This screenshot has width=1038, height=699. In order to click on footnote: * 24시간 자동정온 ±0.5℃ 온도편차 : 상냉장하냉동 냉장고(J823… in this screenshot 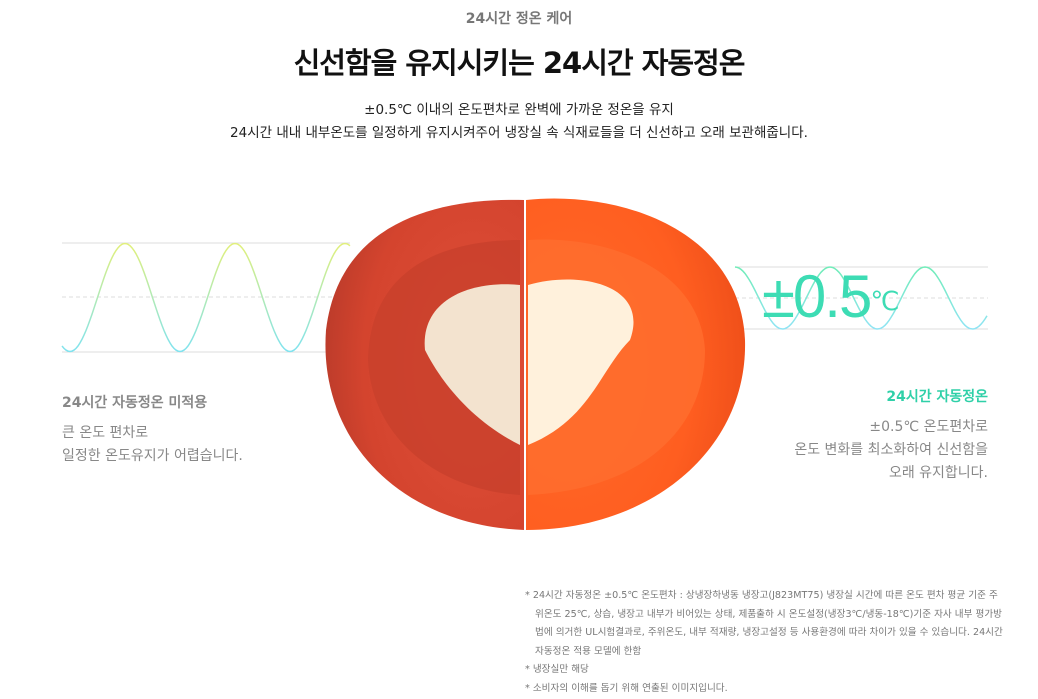, I will do `click(764, 623)`.